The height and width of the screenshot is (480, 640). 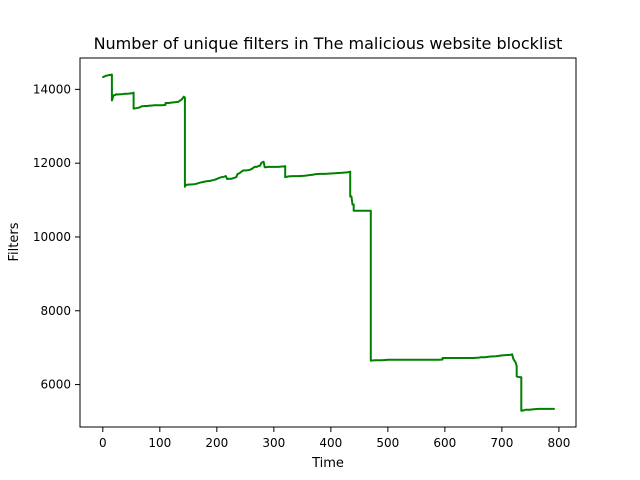 What do you see at coordinates (103, 443) in the screenshot?
I see `x-tick-label: 0` at bounding box center [103, 443].